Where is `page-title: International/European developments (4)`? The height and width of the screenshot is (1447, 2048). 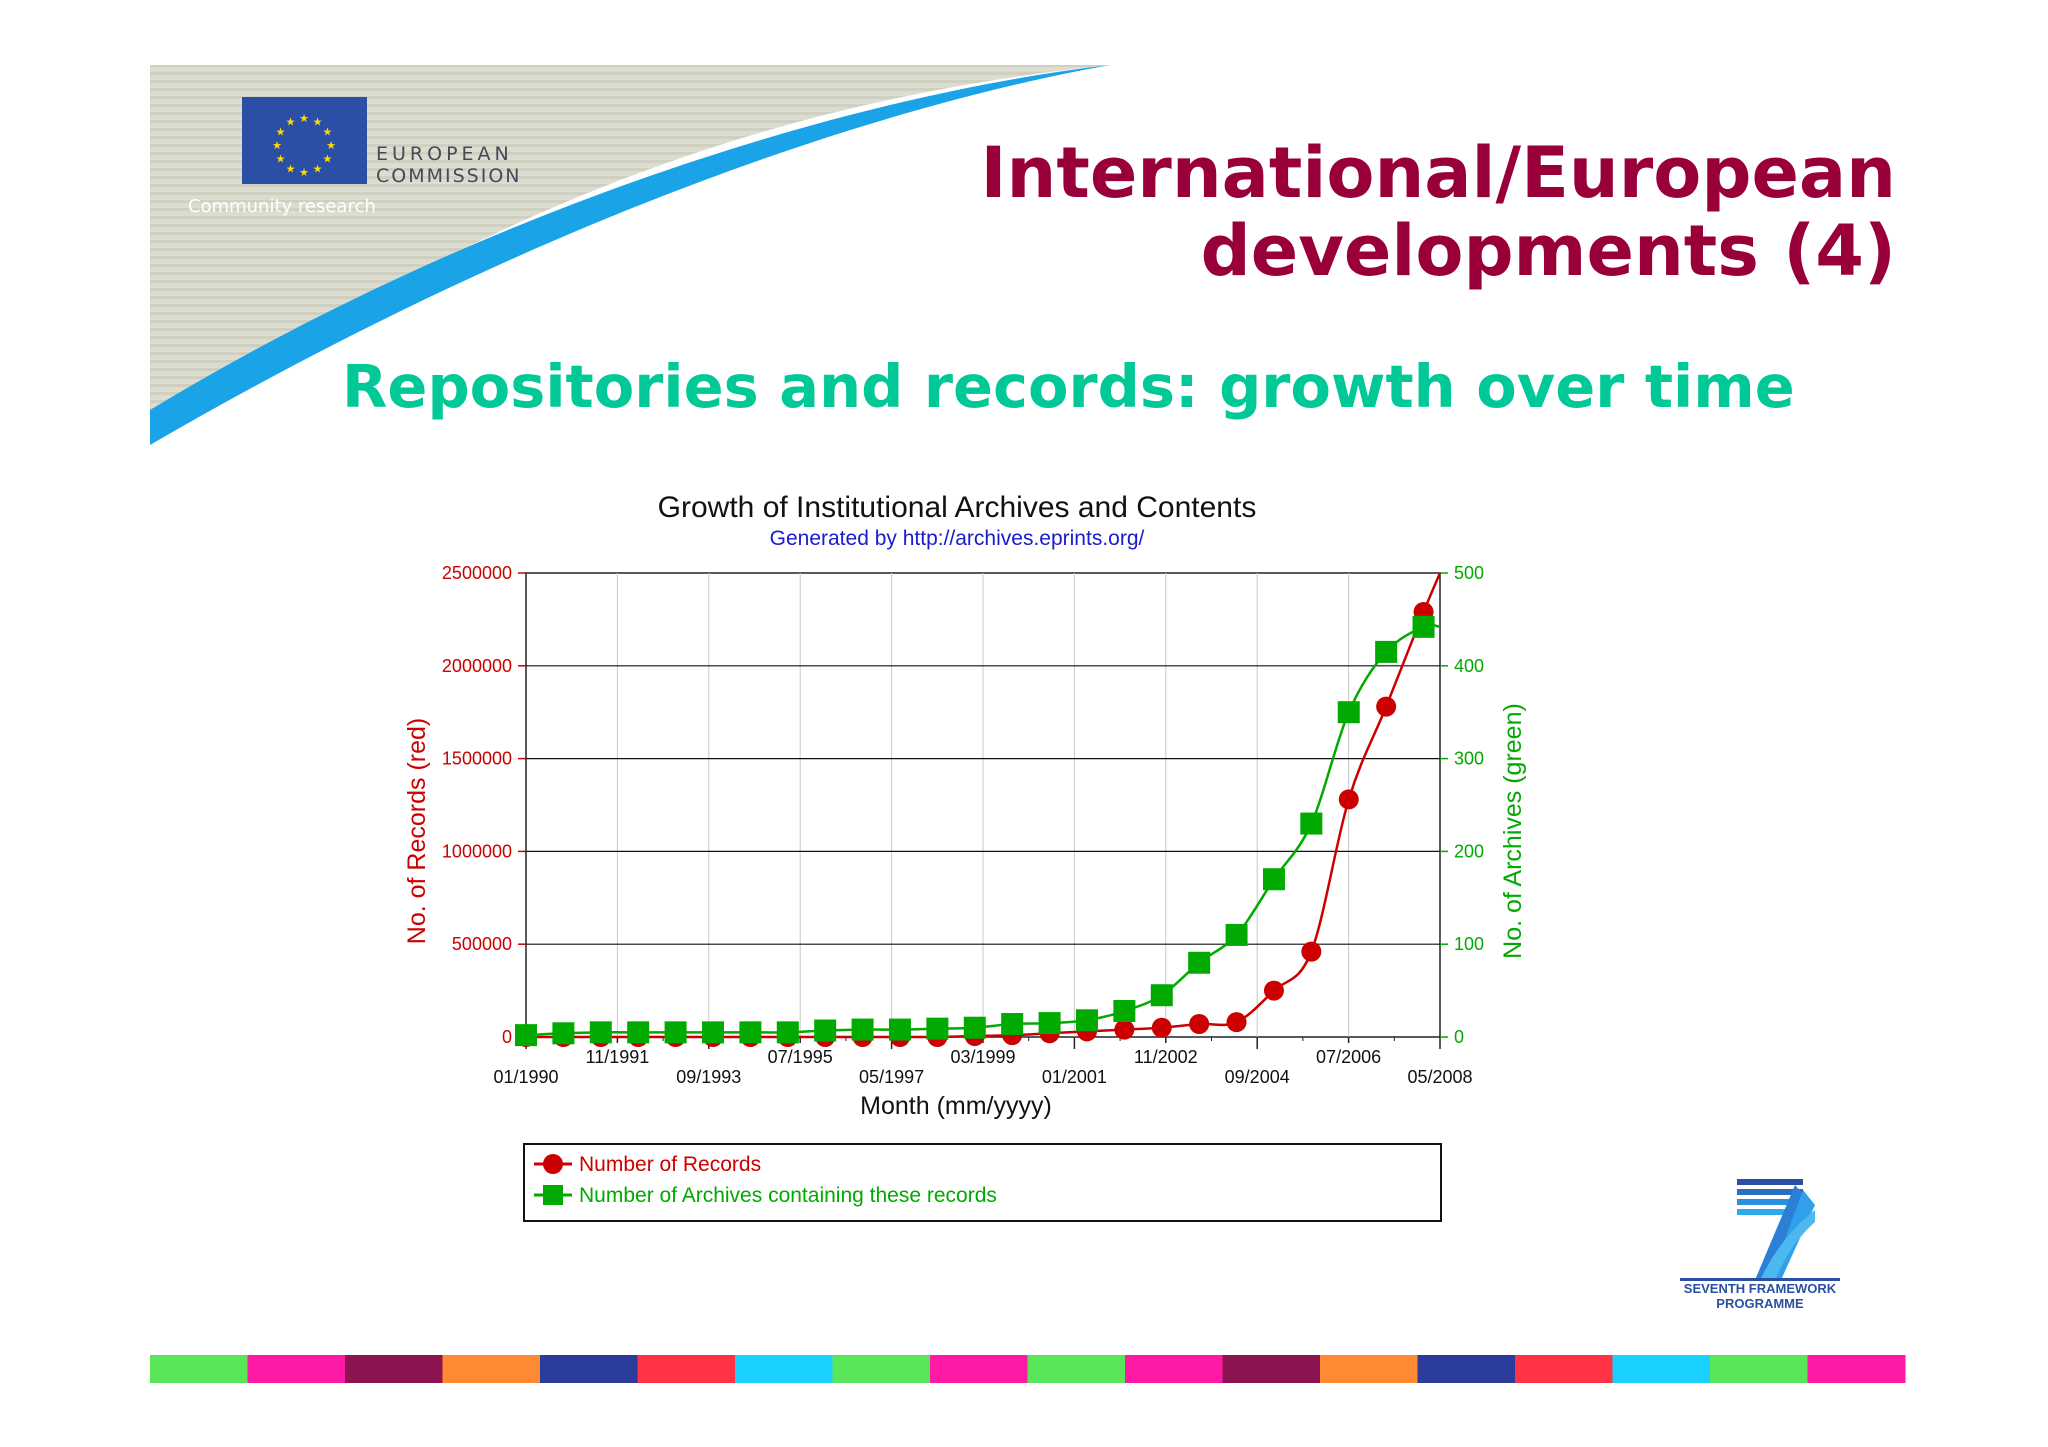 page-title: International/European developments (4) is located at coordinates (1438, 212).